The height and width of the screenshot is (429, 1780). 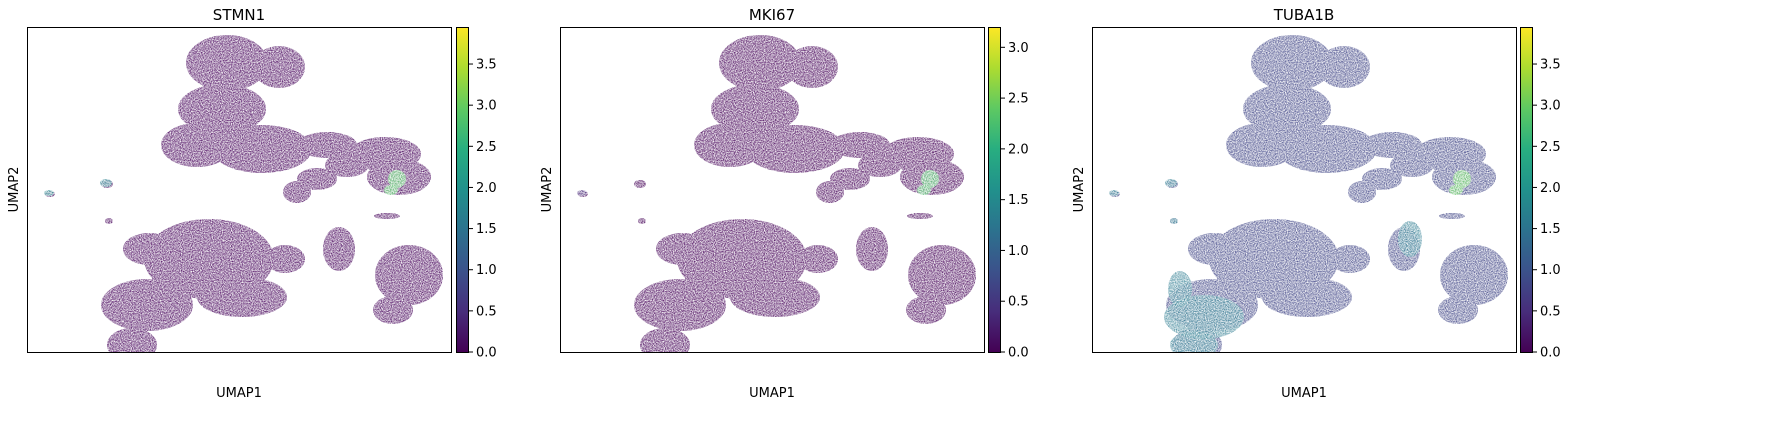 What do you see at coordinates (1304, 15) in the screenshot?
I see `panel-title: TUBA1B` at bounding box center [1304, 15].